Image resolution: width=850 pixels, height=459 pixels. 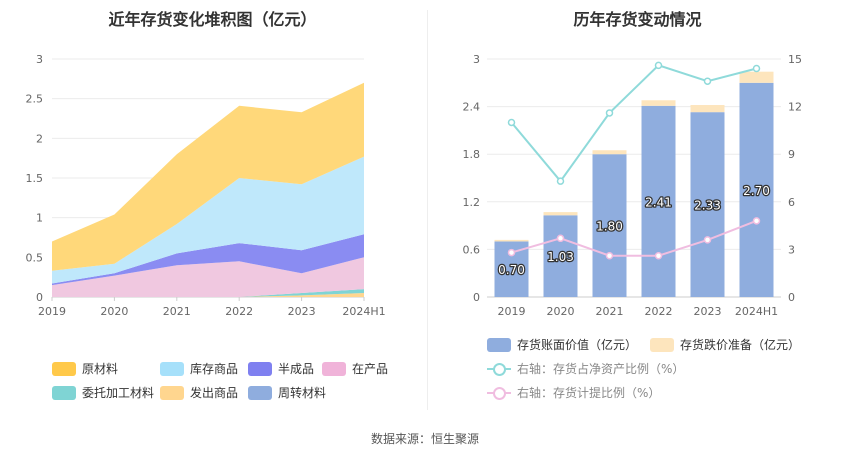 I want to click on y-tick-label: 2.4, so click(x=472, y=107).